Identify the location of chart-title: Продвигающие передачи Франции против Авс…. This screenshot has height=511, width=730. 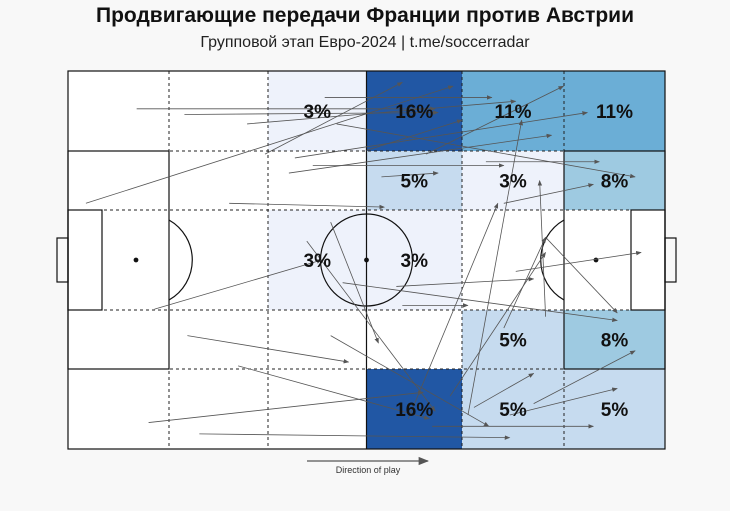
(364, 15).